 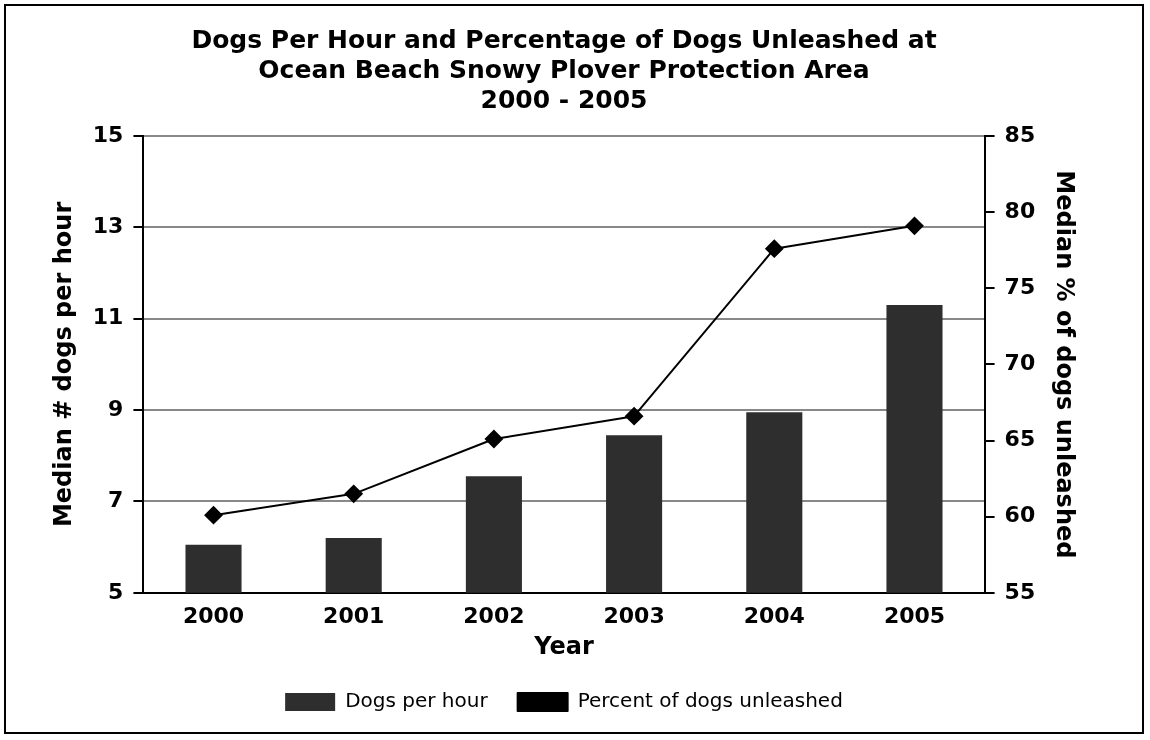 What do you see at coordinates (417, 700) in the screenshot?
I see `legend-label: Dogs per hour` at bounding box center [417, 700].